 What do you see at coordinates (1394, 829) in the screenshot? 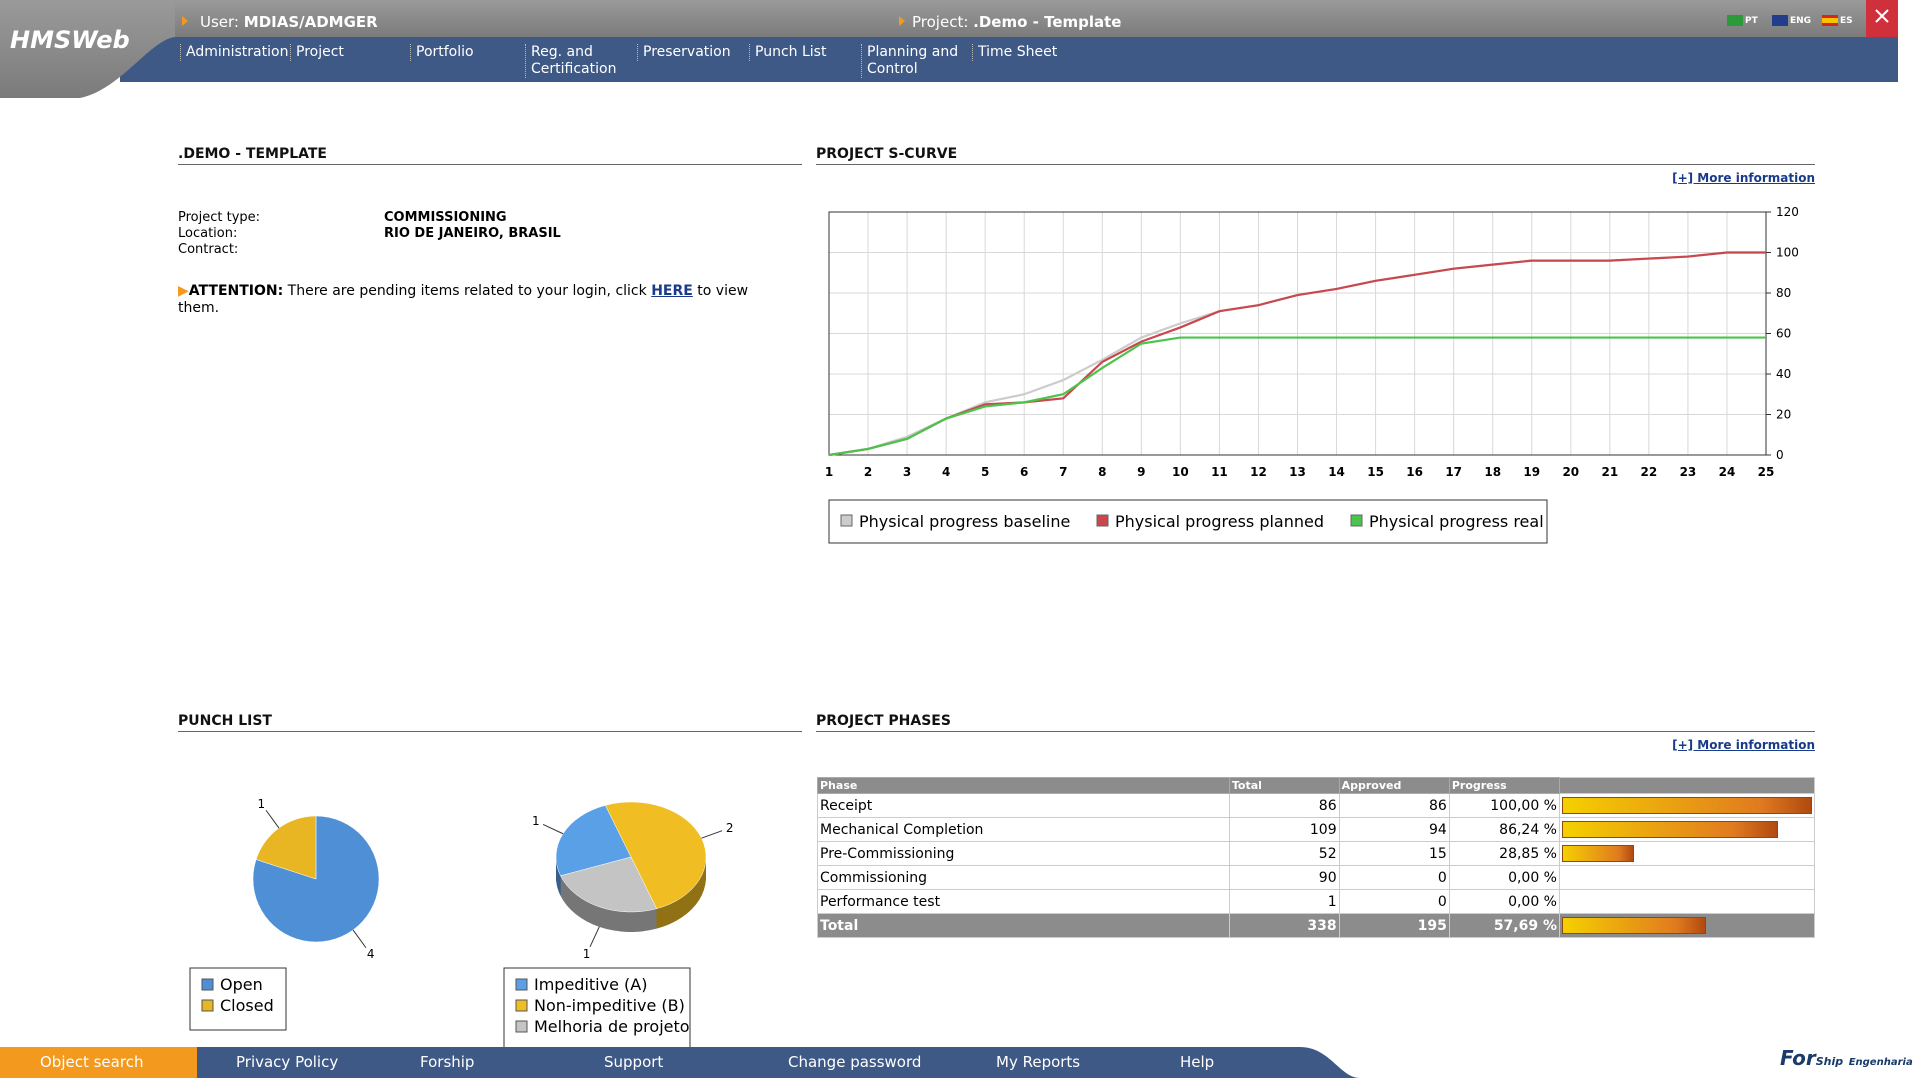
I see `cell-approved: 94` at bounding box center [1394, 829].